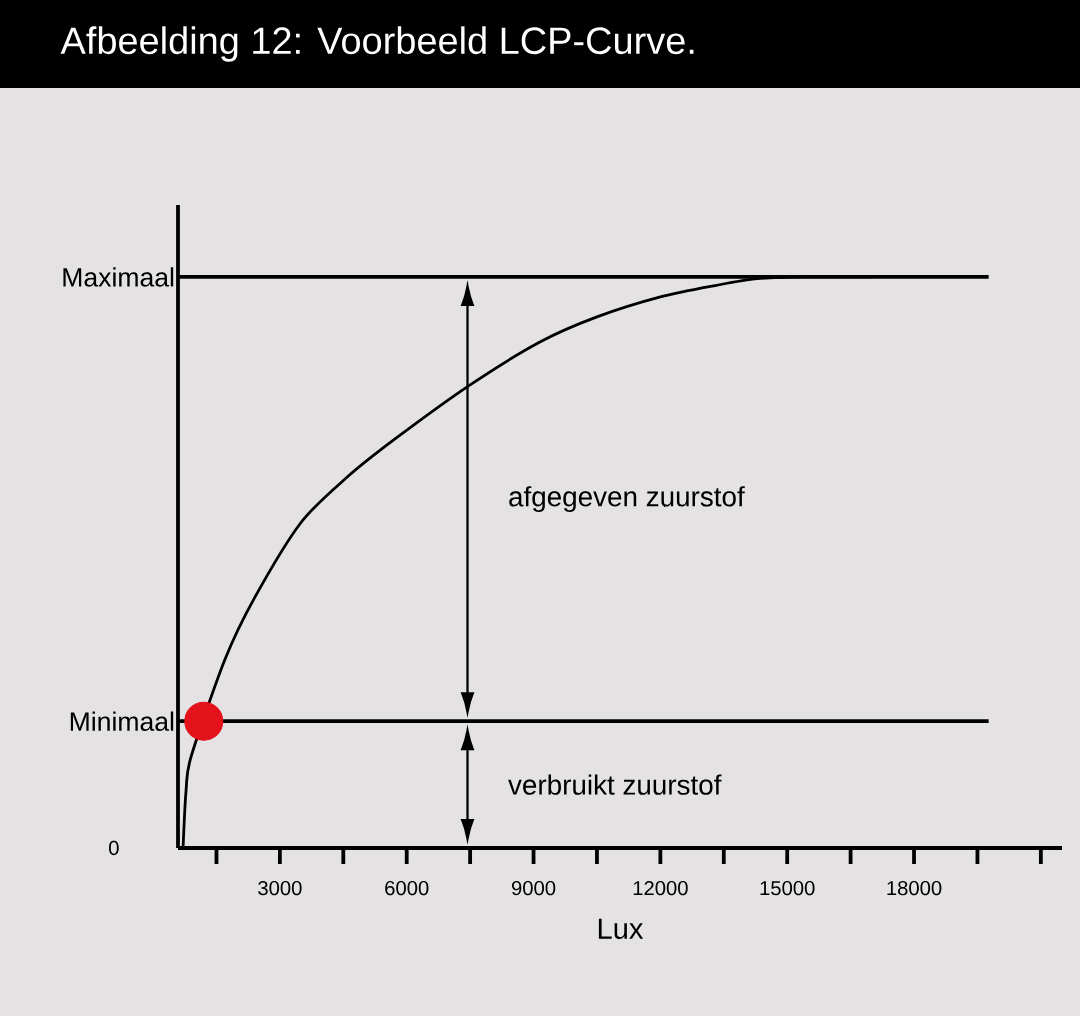  I want to click on text: 0, so click(114, 848).